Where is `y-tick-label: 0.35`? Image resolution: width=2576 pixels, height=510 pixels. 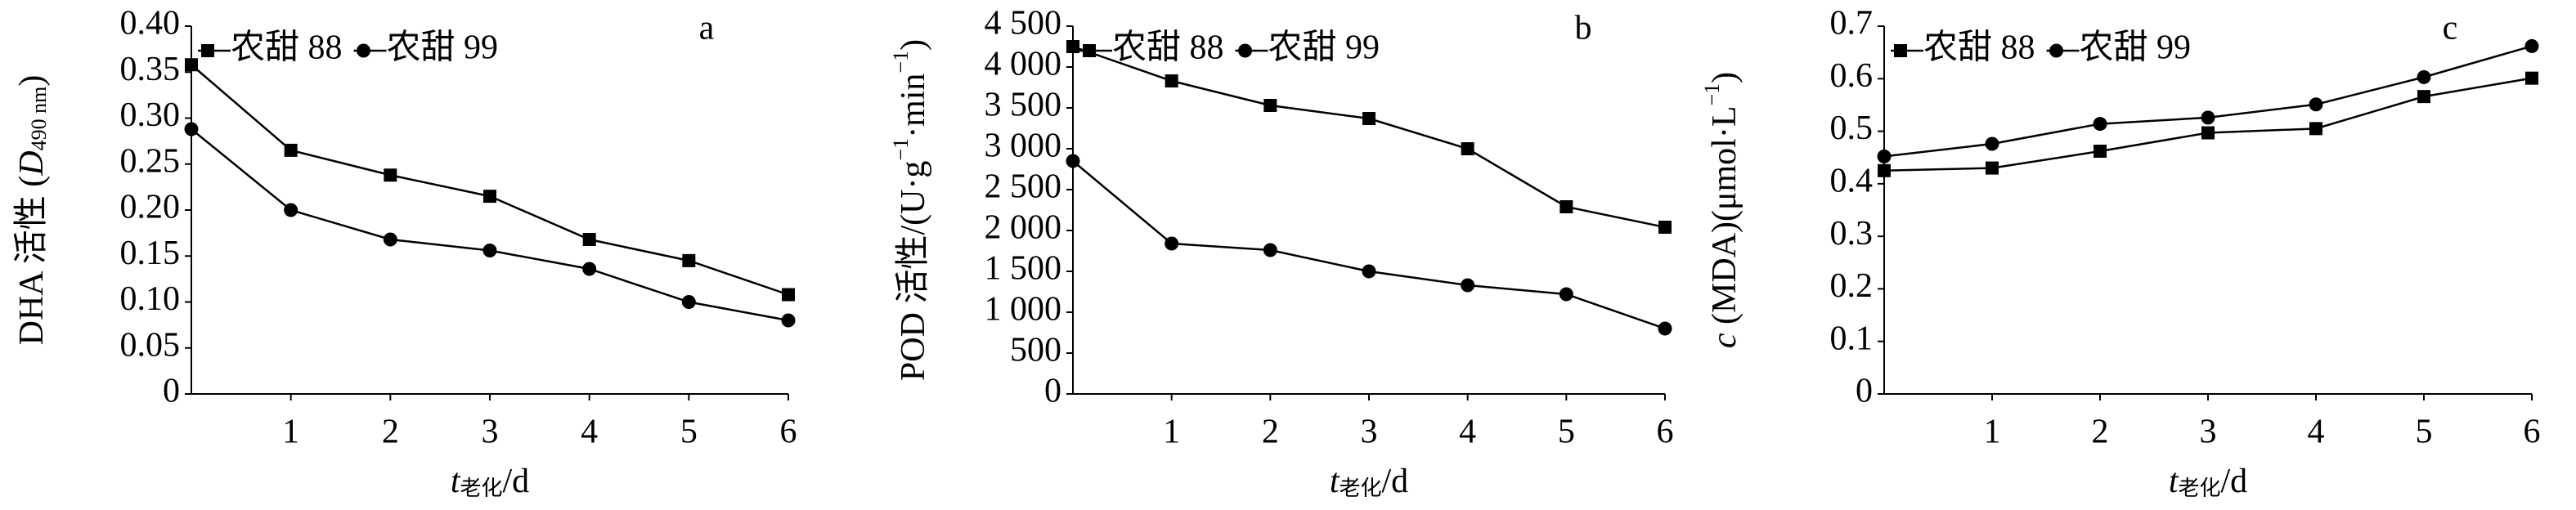
y-tick-label: 0.35 is located at coordinates (151, 70).